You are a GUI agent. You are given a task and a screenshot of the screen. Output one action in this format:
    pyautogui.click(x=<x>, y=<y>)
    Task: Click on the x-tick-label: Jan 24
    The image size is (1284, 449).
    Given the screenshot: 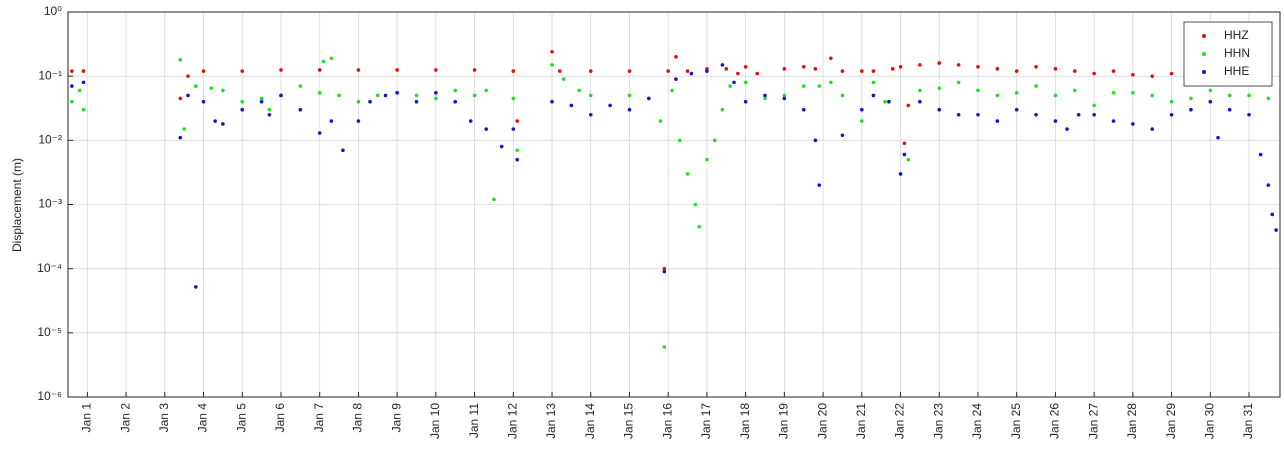 What is the action you would take?
    pyautogui.click(x=977, y=421)
    